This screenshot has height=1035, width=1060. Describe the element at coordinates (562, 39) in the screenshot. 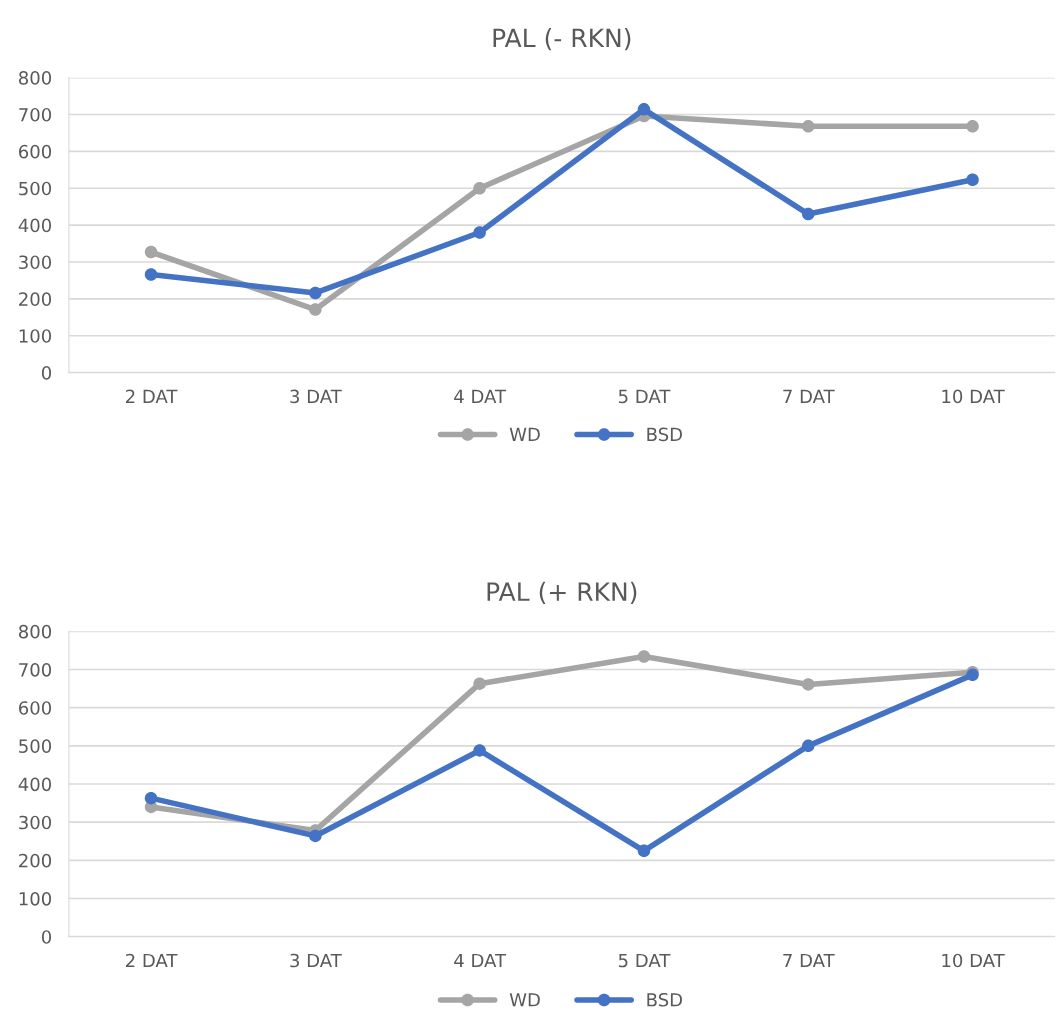

I see `chart-title: PAL (- RKN)` at that location.